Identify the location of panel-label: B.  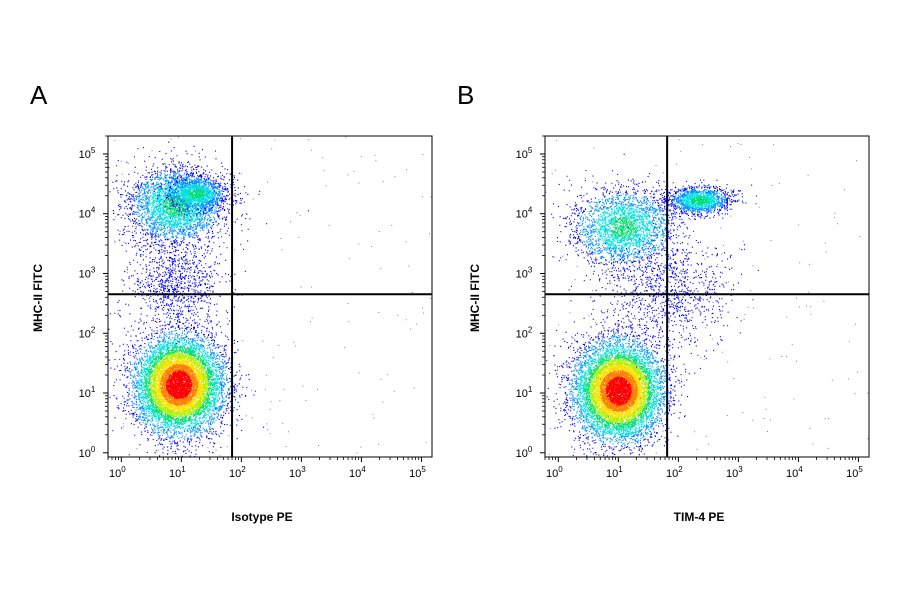
(466, 95).